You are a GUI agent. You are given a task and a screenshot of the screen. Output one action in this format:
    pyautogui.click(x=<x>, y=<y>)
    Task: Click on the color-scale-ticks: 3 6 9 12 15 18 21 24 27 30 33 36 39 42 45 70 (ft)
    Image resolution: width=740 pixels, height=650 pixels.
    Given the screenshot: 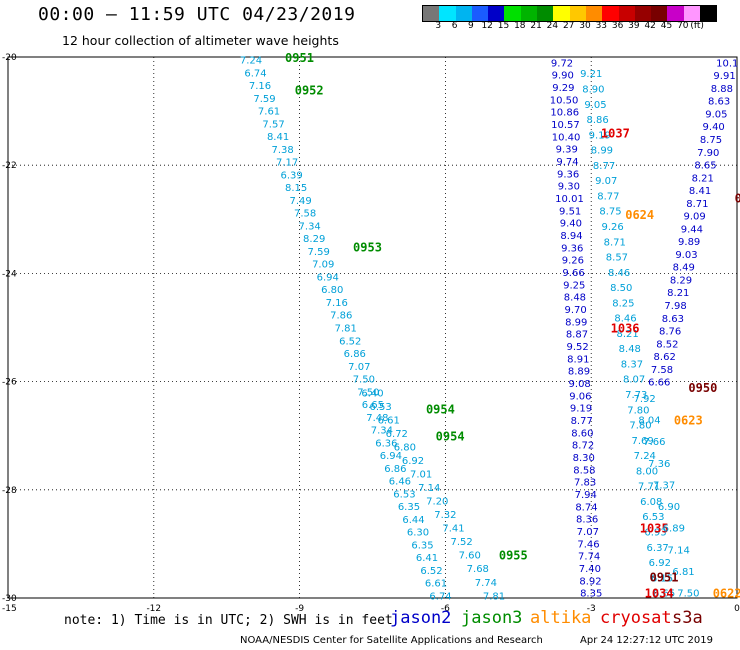 What is the action you would take?
    pyautogui.click(x=575, y=27)
    